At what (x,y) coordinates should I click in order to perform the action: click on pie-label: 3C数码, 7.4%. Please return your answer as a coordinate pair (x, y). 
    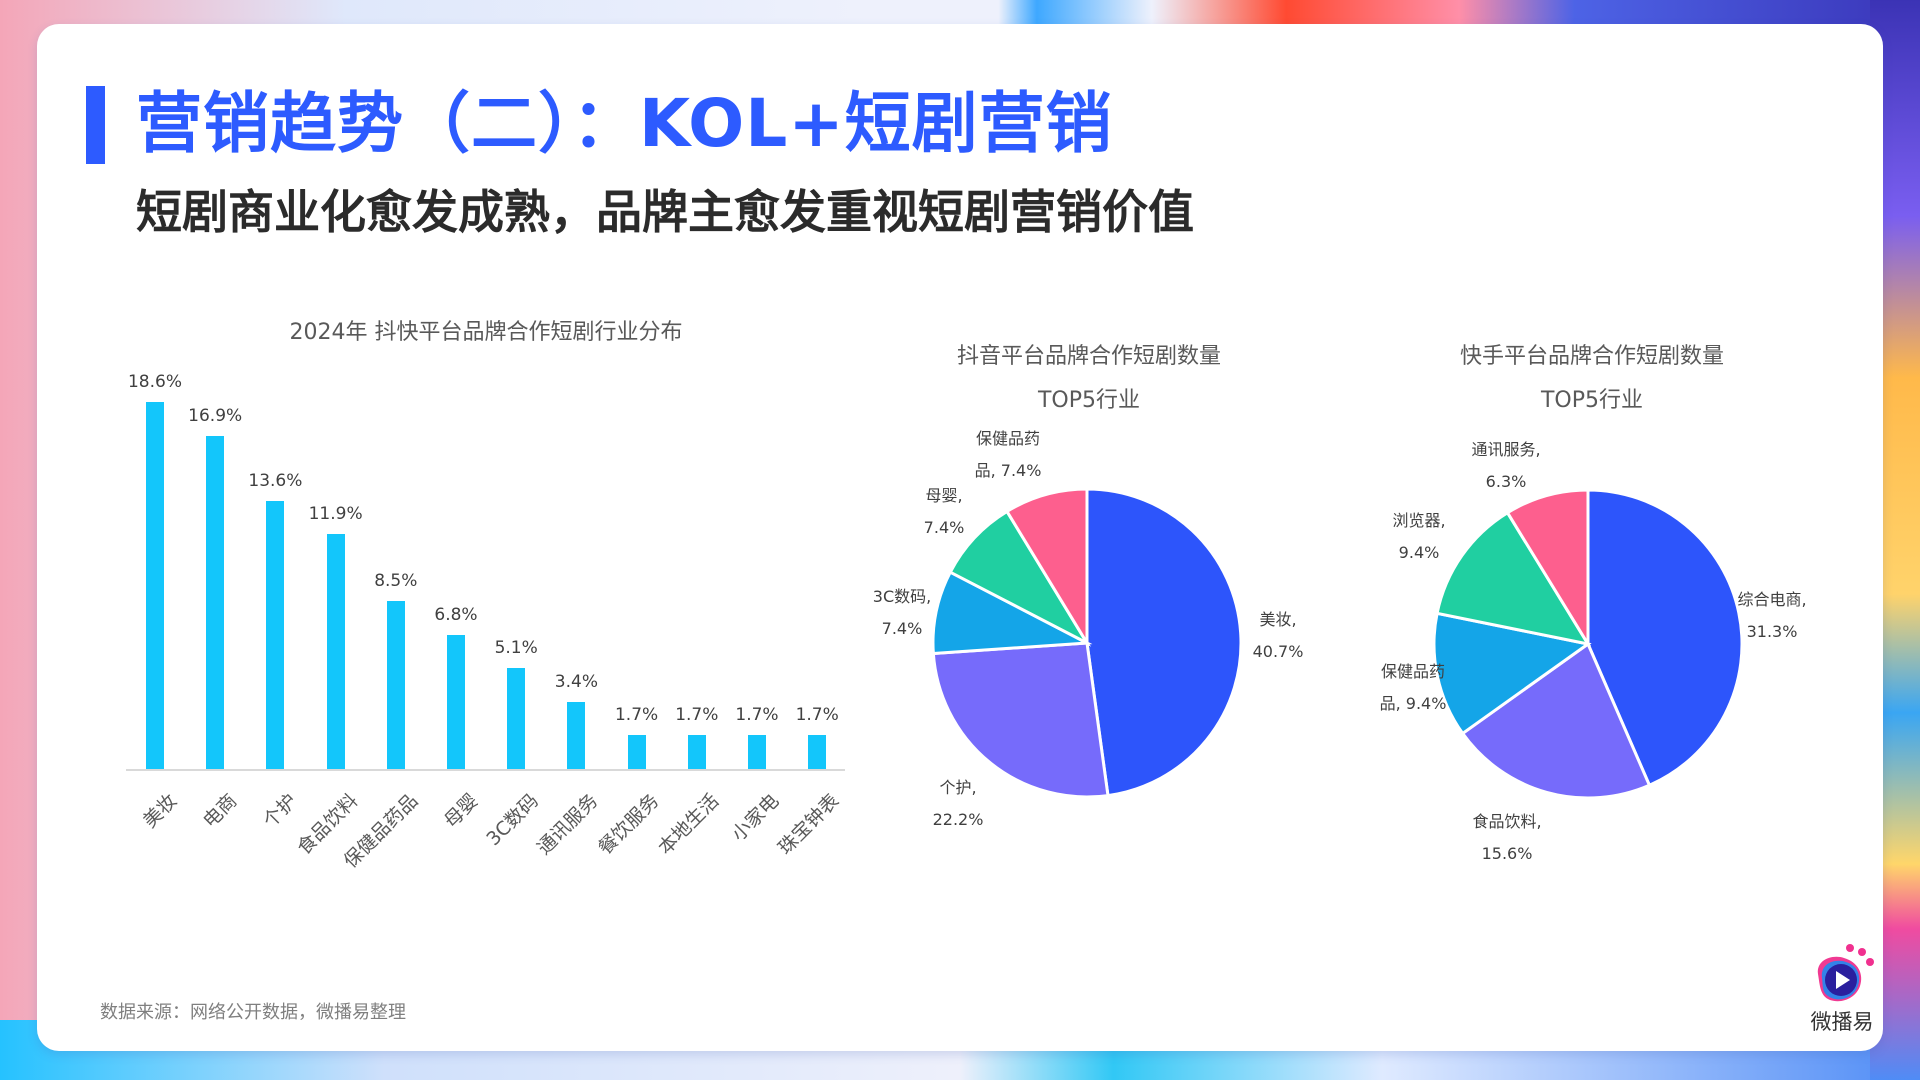
    Looking at the image, I should click on (902, 612).